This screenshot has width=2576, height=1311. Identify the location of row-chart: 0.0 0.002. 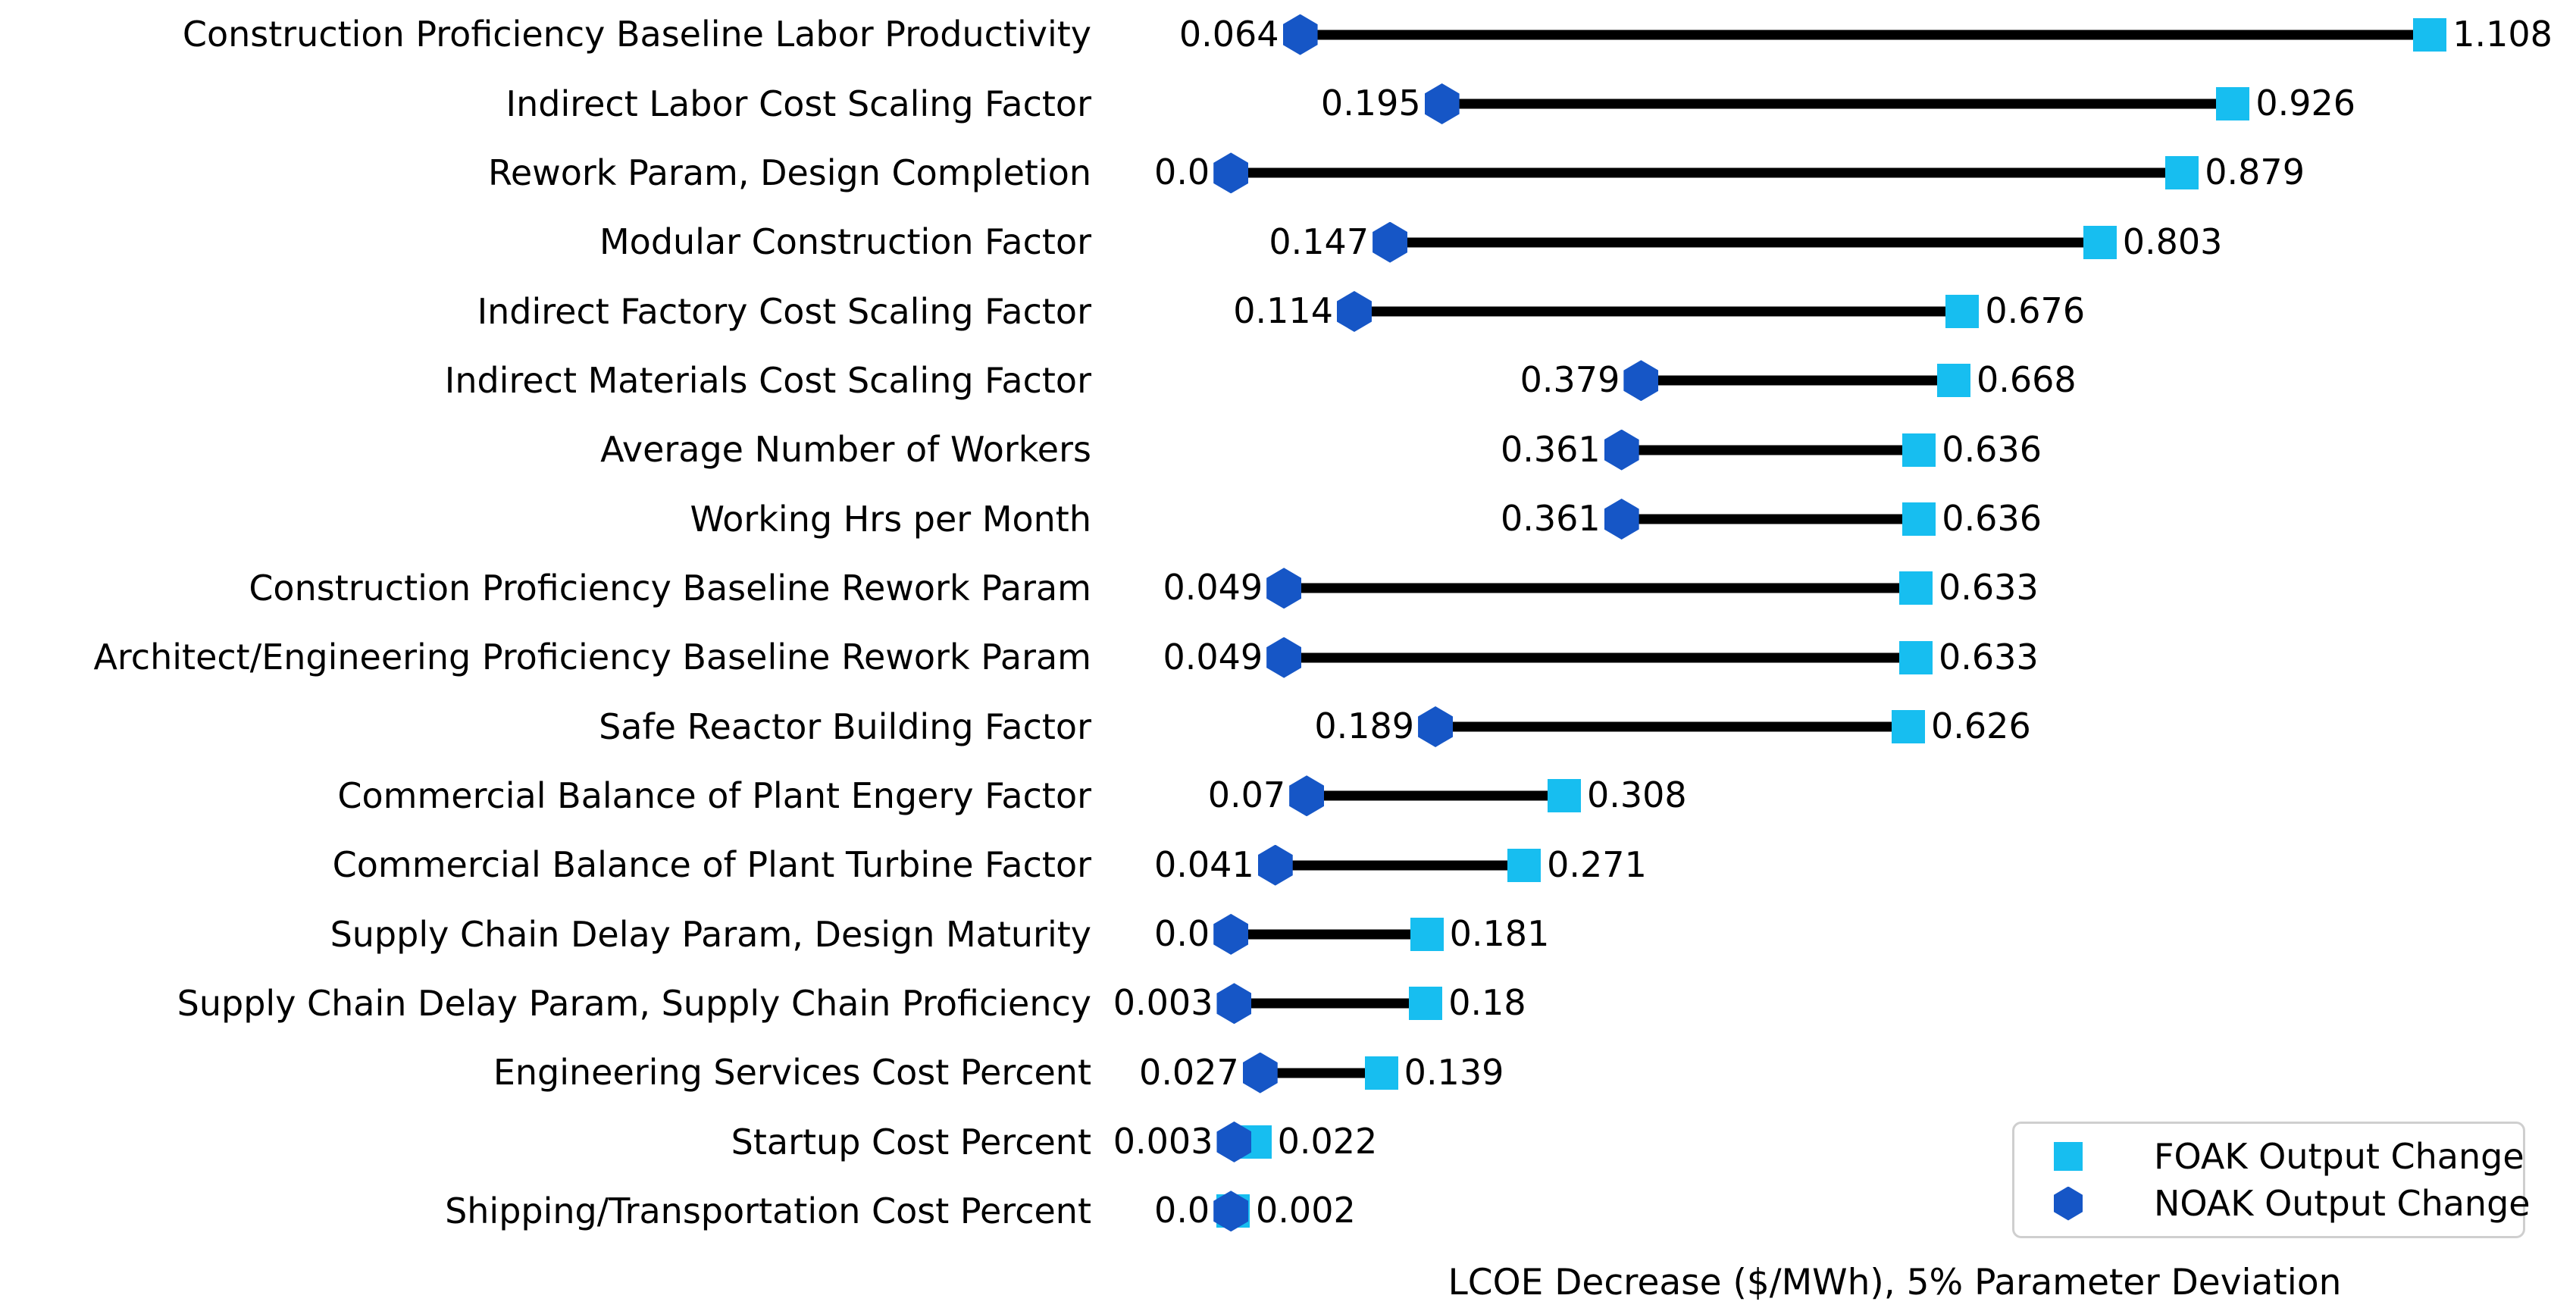
(1845, 1211).